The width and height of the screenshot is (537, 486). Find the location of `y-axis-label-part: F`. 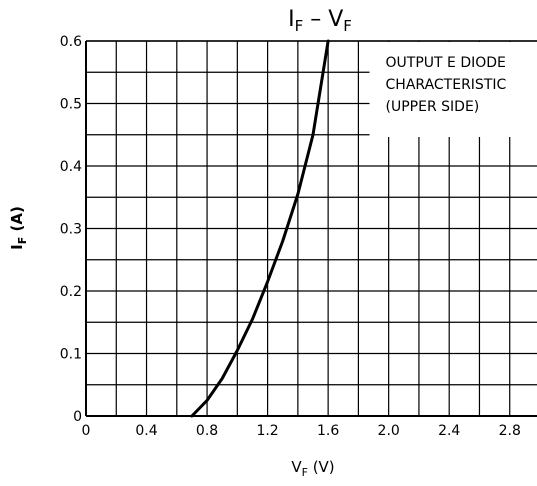

y-axis-label-part: F is located at coordinates (22, 241).